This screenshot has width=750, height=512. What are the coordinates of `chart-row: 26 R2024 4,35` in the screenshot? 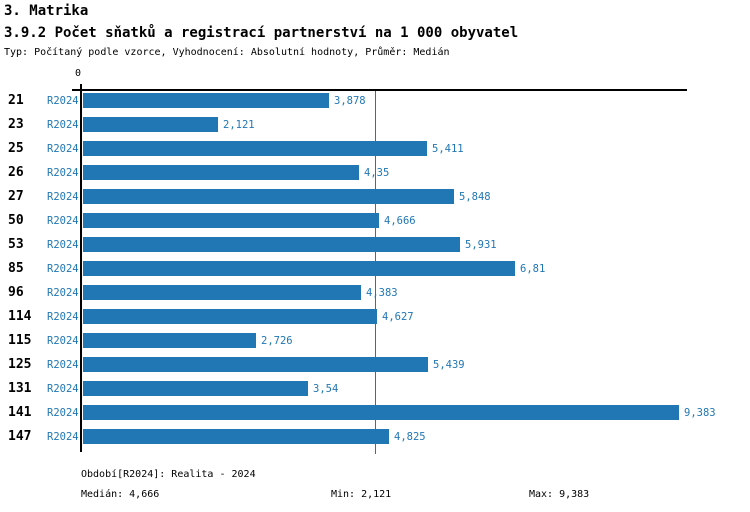 It's located at (375, 177).